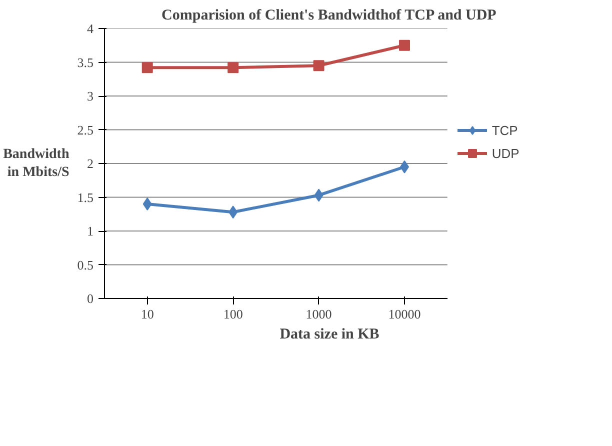 The width and height of the screenshot is (612, 446). I want to click on legend-label: UDP, so click(506, 153).